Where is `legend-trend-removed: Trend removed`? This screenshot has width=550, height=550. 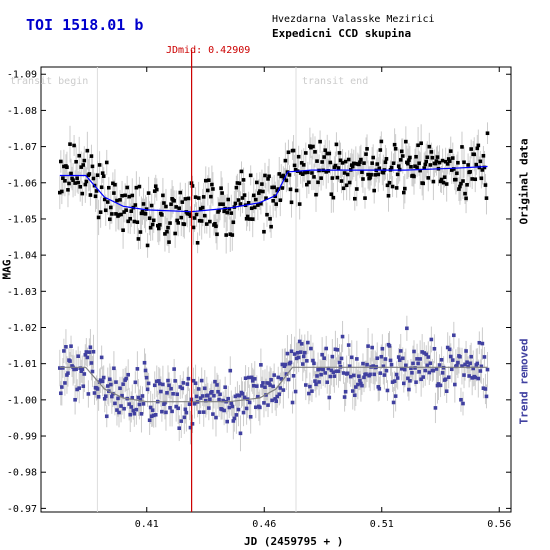
legend-trend-removed: Trend removed is located at coordinates (524, 381).